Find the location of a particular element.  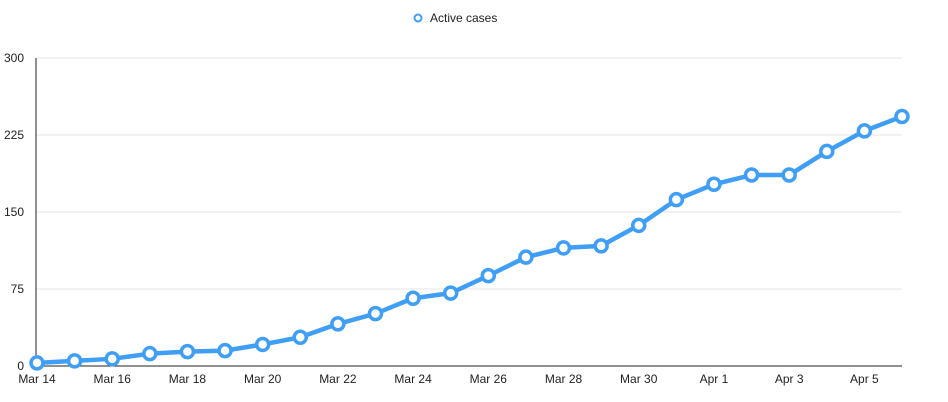

x-tick-label: Mar 22 is located at coordinates (338, 379).